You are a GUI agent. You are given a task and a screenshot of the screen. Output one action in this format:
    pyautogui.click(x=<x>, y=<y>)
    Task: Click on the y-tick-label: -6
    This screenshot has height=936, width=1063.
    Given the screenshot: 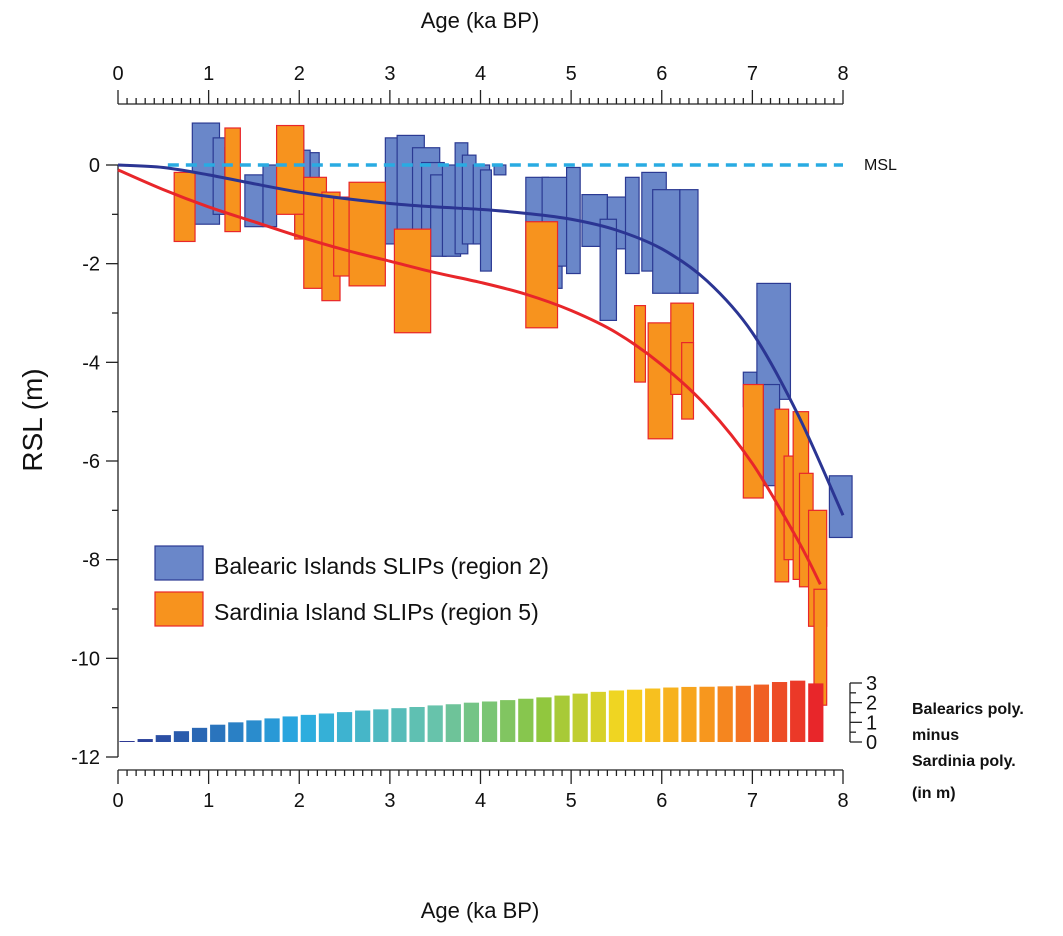 What is the action you would take?
    pyautogui.click(x=91, y=462)
    